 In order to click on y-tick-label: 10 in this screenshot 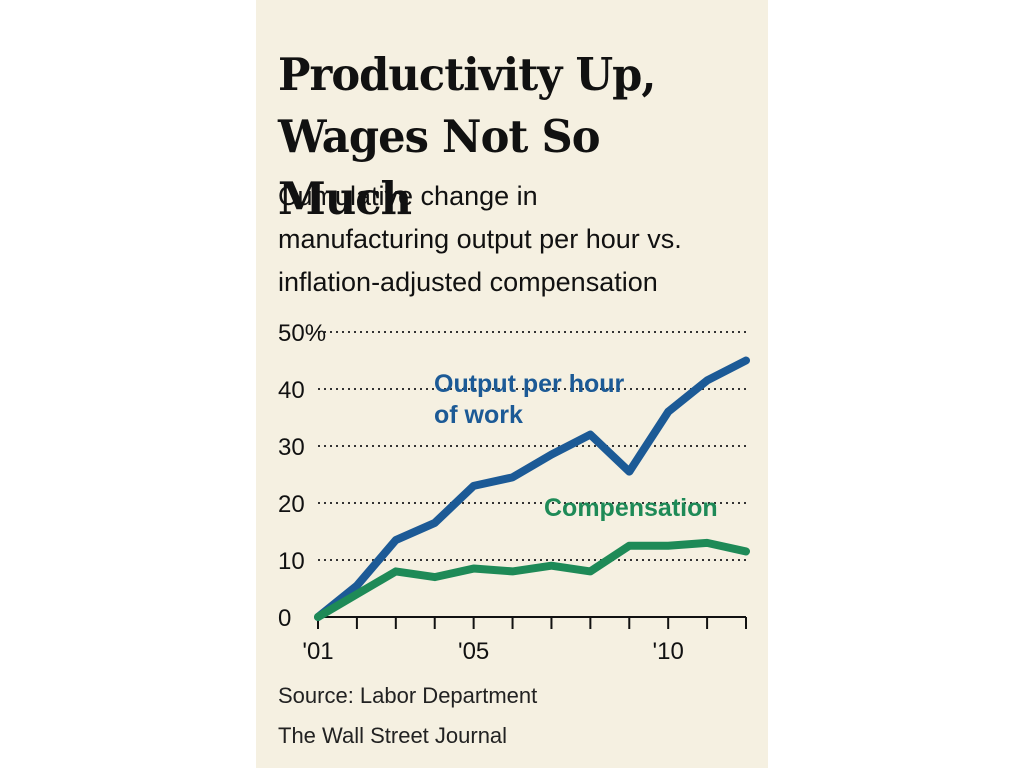, I will do `click(291, 561)`.